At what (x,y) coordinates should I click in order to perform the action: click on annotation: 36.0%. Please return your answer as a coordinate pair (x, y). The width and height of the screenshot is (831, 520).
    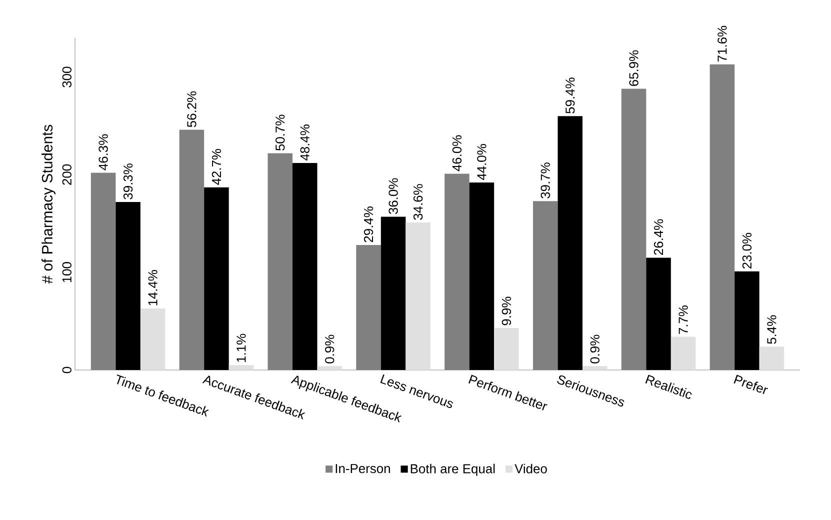
    Looking at the image, I should click on (393, 196).